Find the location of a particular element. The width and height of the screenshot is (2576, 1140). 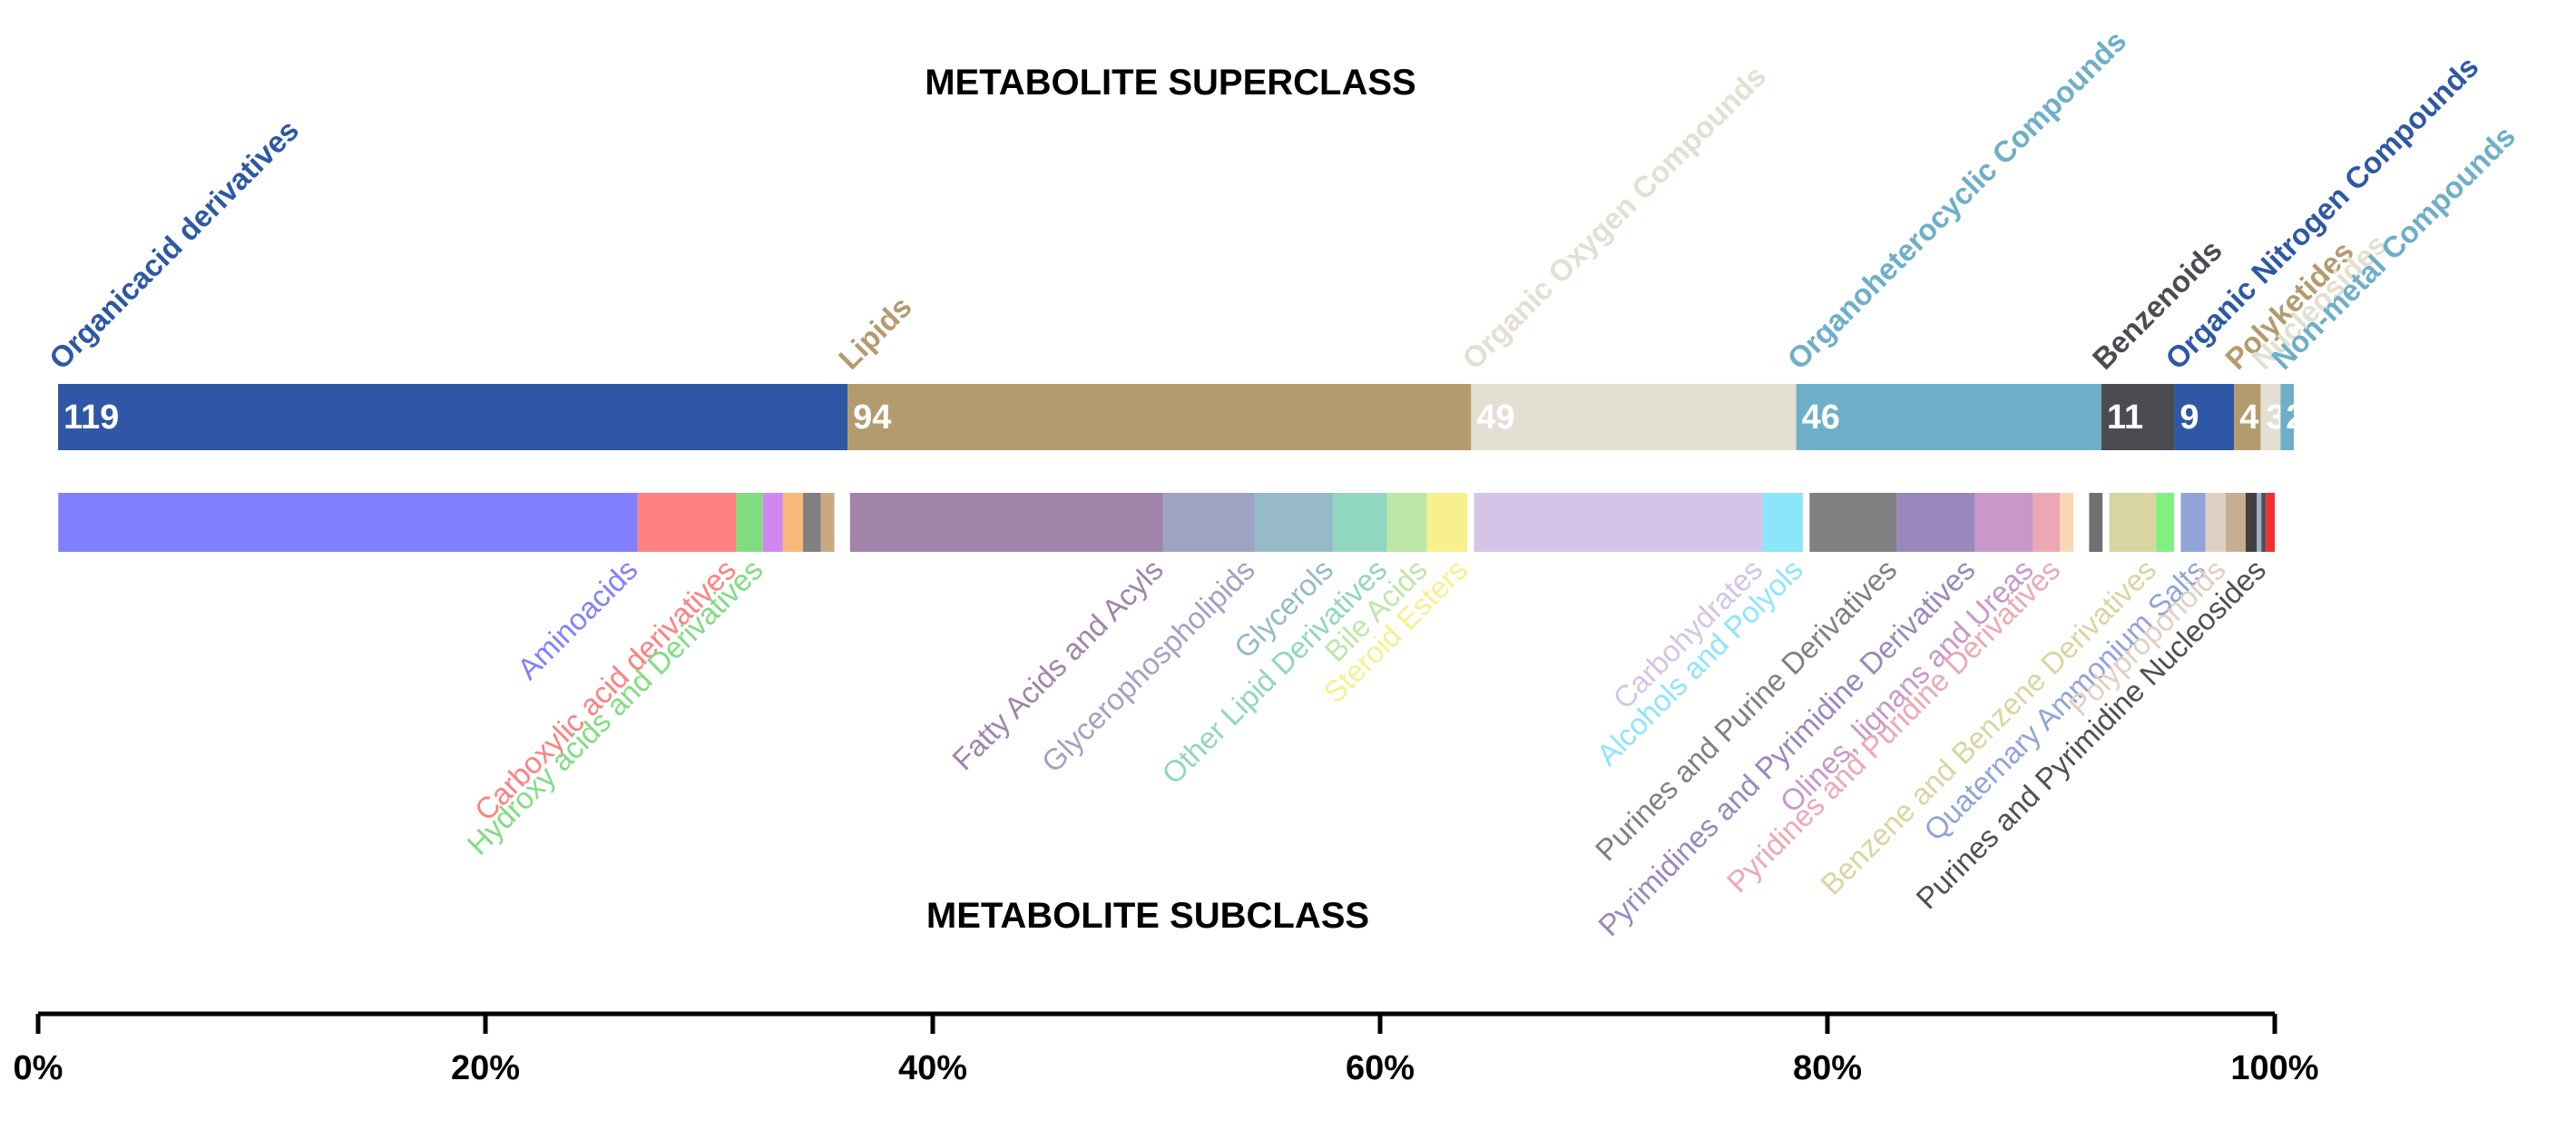

subclass-segment-bile-acids is located at coordinates (1406, 523).